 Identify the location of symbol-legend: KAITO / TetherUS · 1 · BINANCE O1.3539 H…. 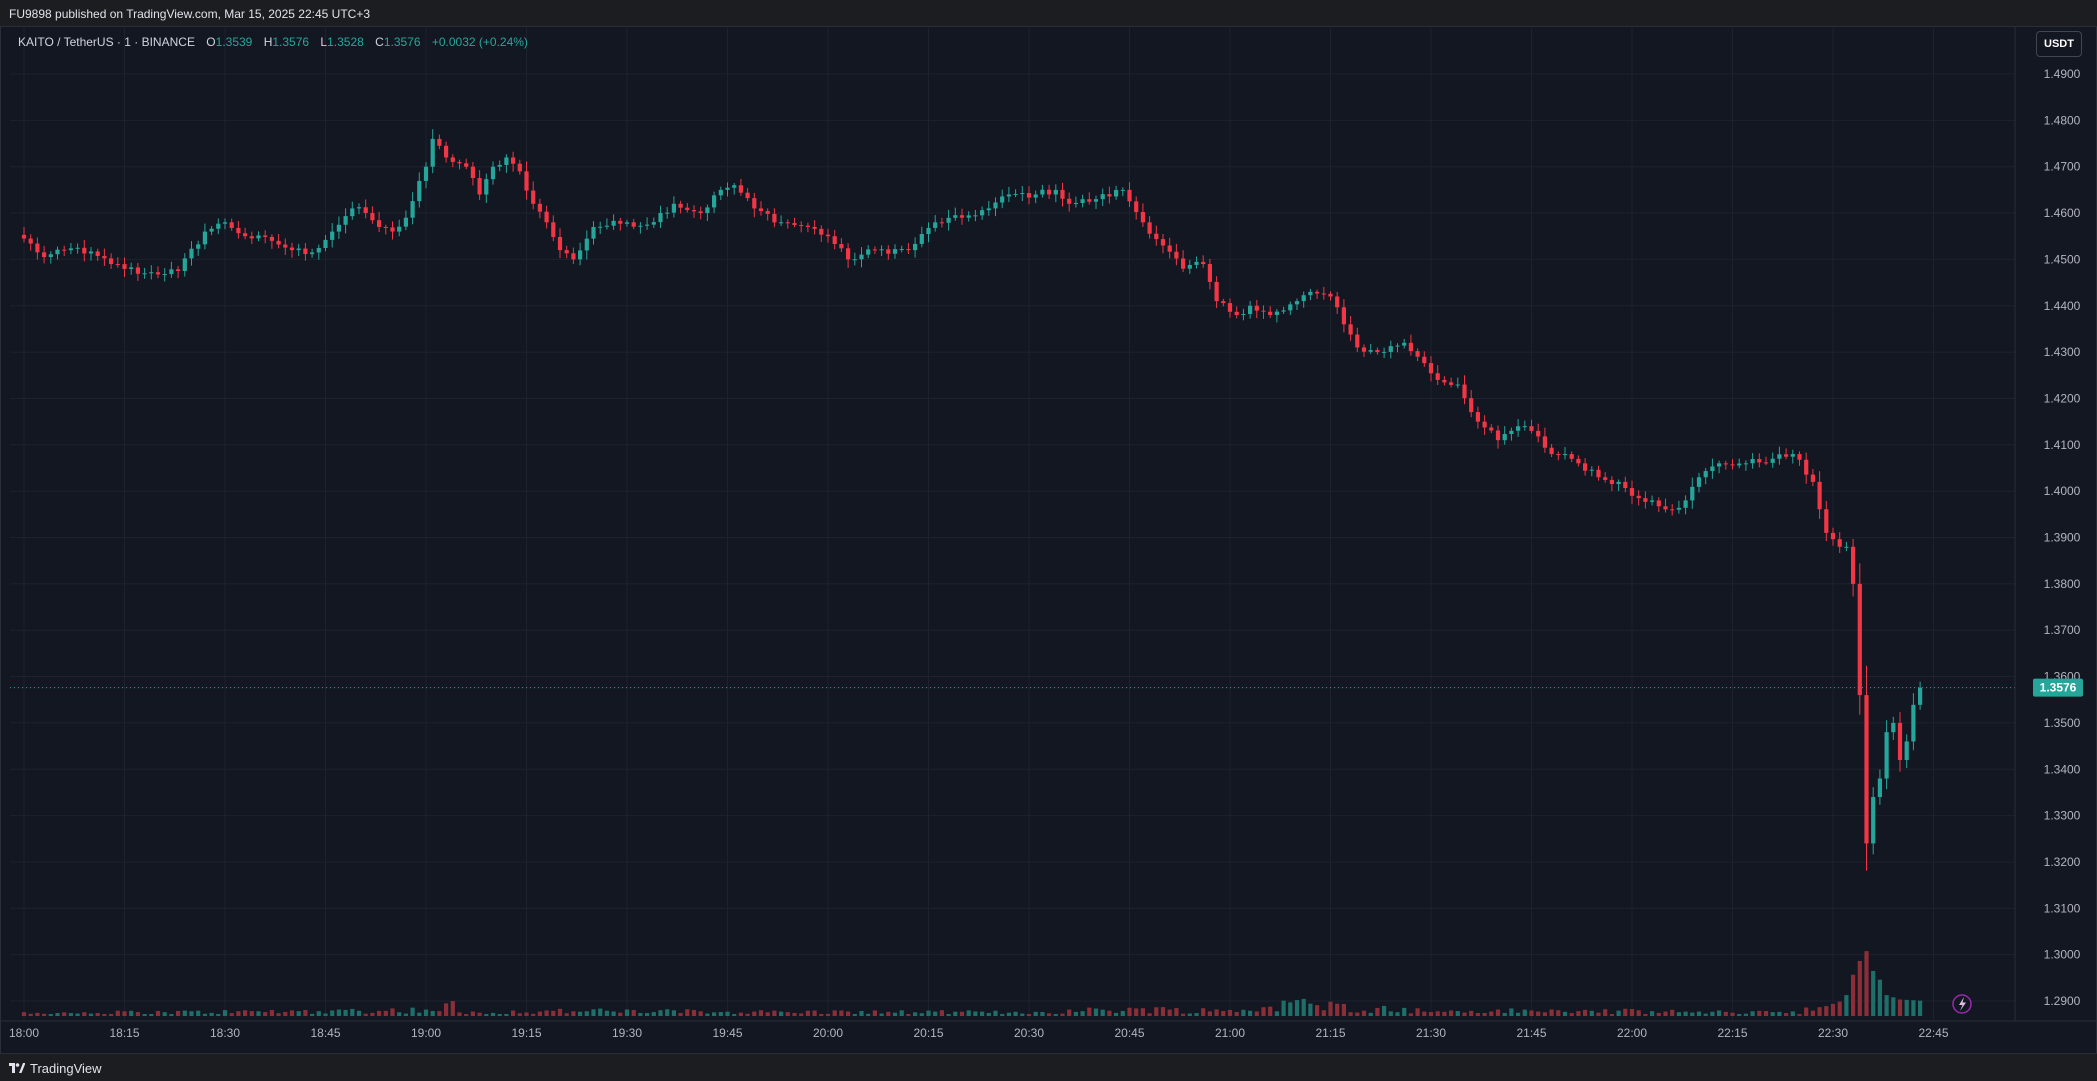
(273, 42).